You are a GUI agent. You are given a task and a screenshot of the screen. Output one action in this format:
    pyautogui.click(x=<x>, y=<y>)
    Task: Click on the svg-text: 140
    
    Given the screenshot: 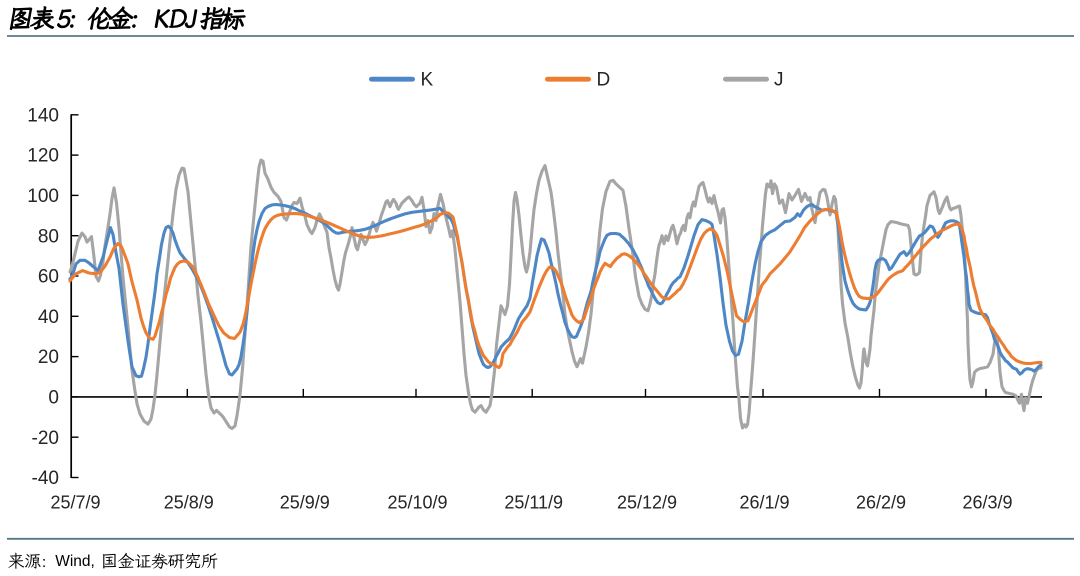 What is the action you would take?
    pyautogui.click(x=43, y=115)
    